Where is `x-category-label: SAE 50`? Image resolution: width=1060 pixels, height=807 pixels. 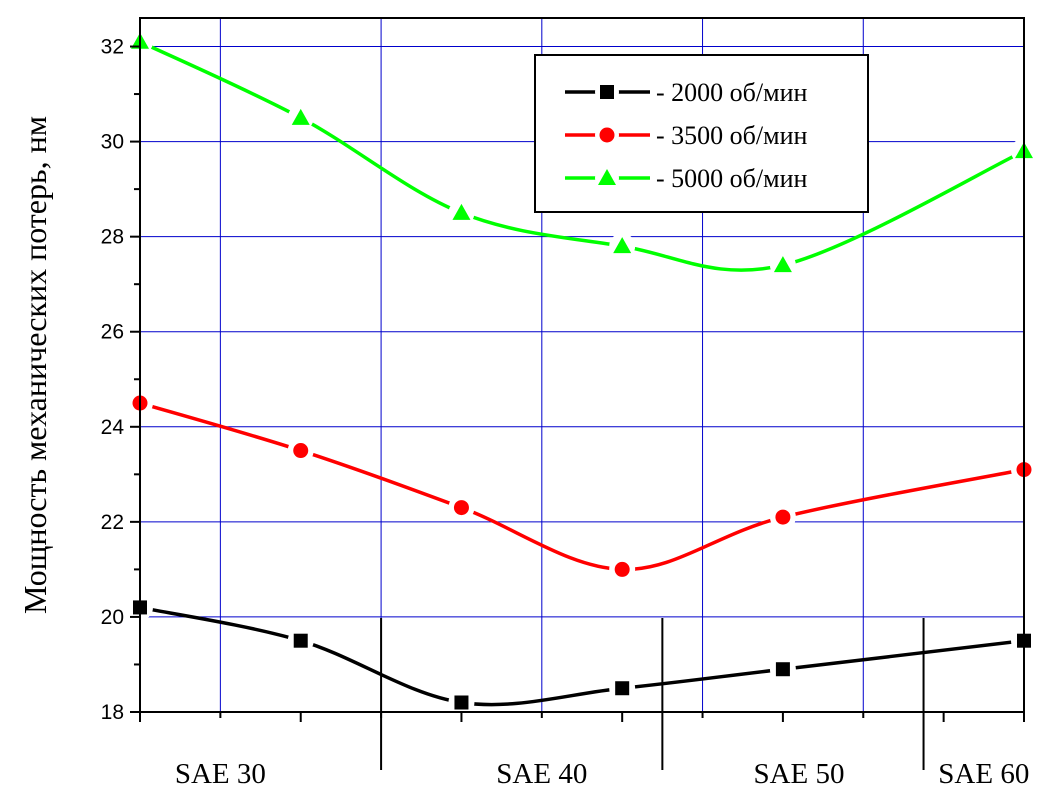 x-category-label: SAE 50 is located at coordinates (798, 774).